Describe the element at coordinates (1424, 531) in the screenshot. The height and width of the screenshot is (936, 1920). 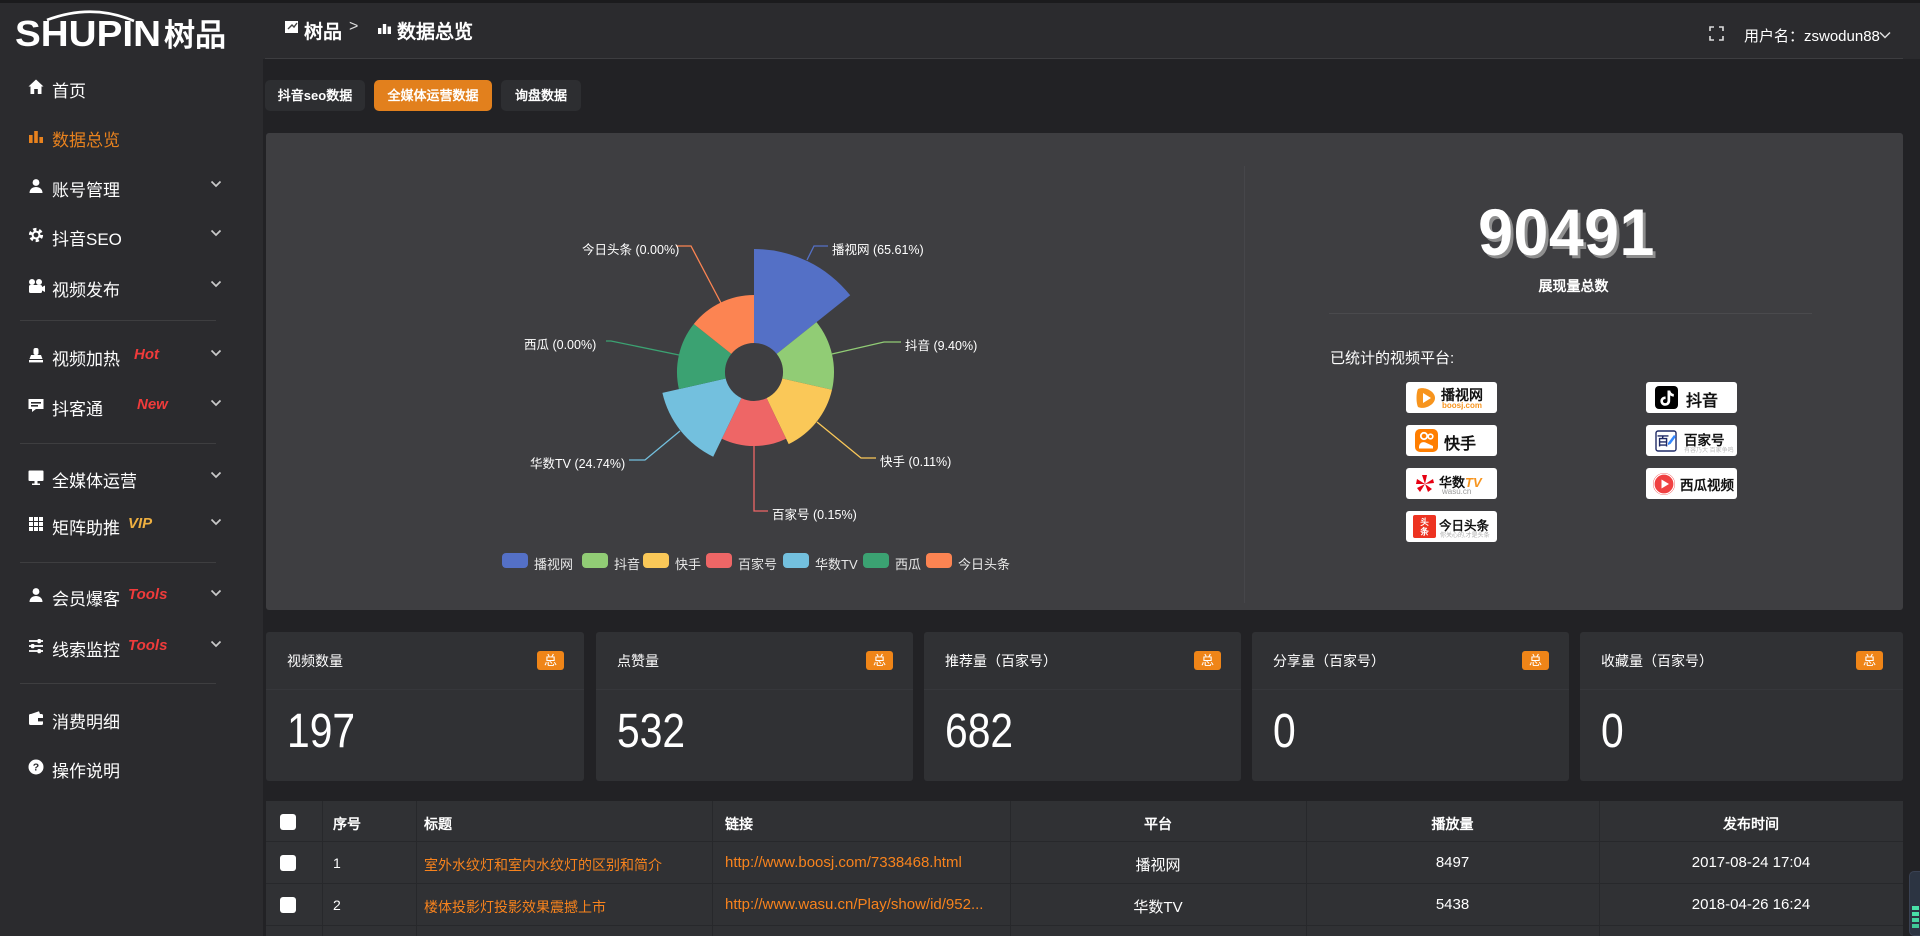
I see `svg-text: 条` at that location.